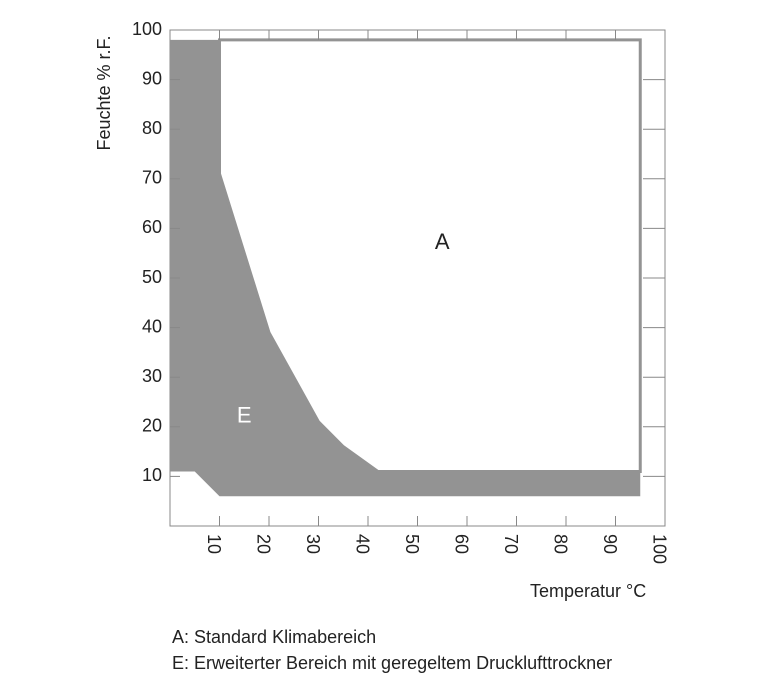 Image resolution: width=768 pixels, height=688 pixels. What do you see at coordinates (152, 227) in the screenshot?
I see `y-tick-label: 60` at bounding box center [152, 227].